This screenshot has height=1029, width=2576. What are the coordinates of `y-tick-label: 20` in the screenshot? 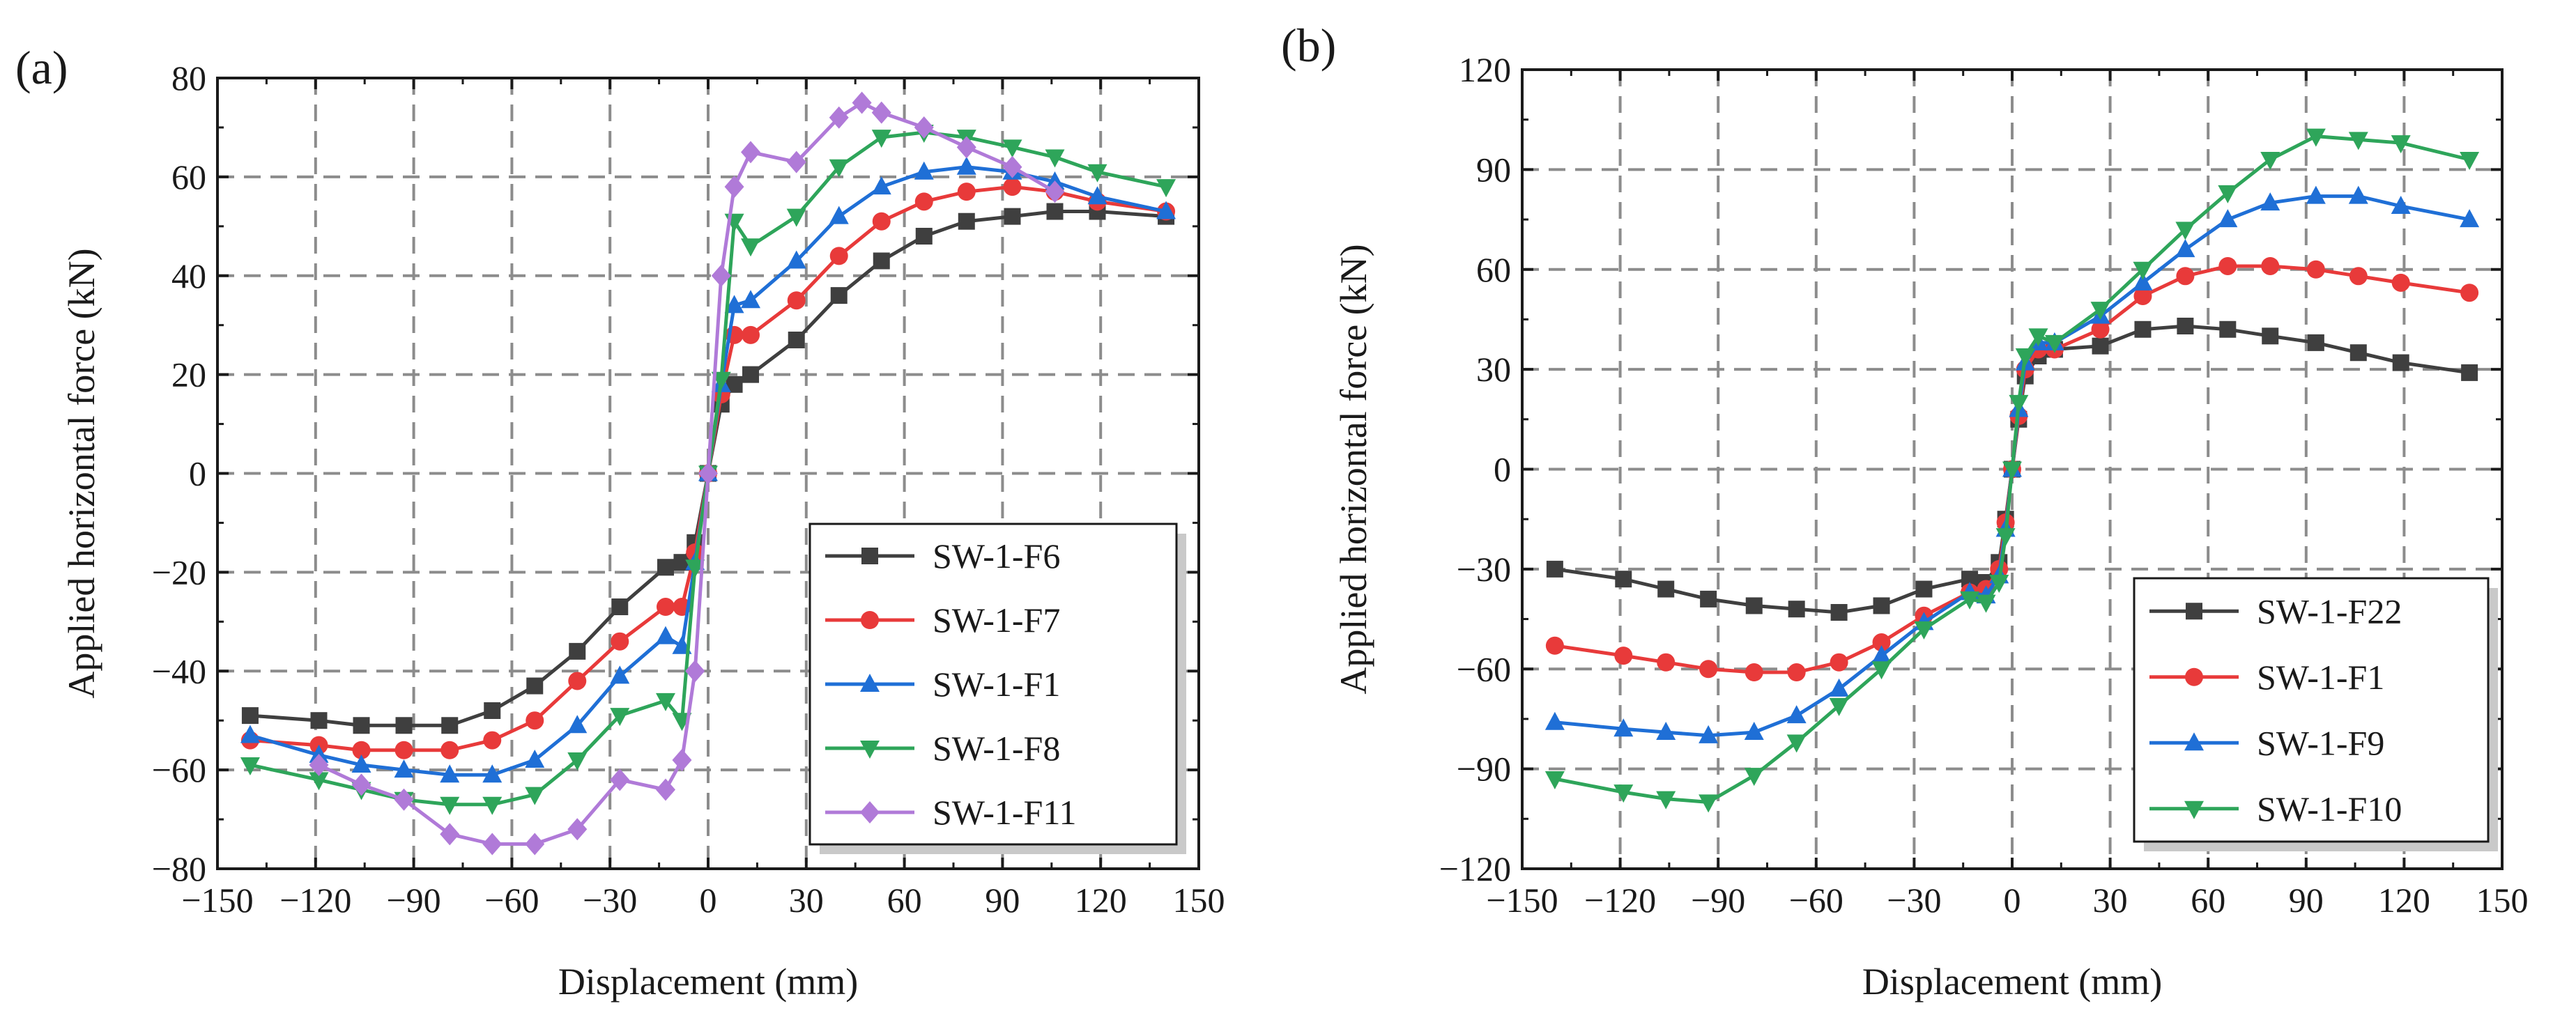 It's located at (189, 374).